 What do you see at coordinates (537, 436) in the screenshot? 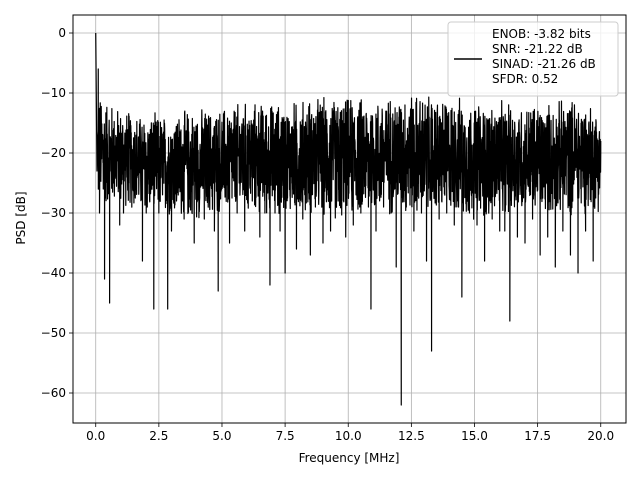
I see `x-tick-label: 17.5` at bounding box center [537, 436].